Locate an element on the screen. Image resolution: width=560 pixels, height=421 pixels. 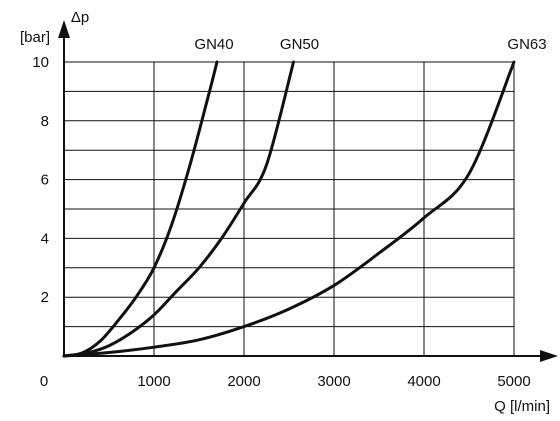
x-tick-label: 2000 is located at coordinates (243, 381).